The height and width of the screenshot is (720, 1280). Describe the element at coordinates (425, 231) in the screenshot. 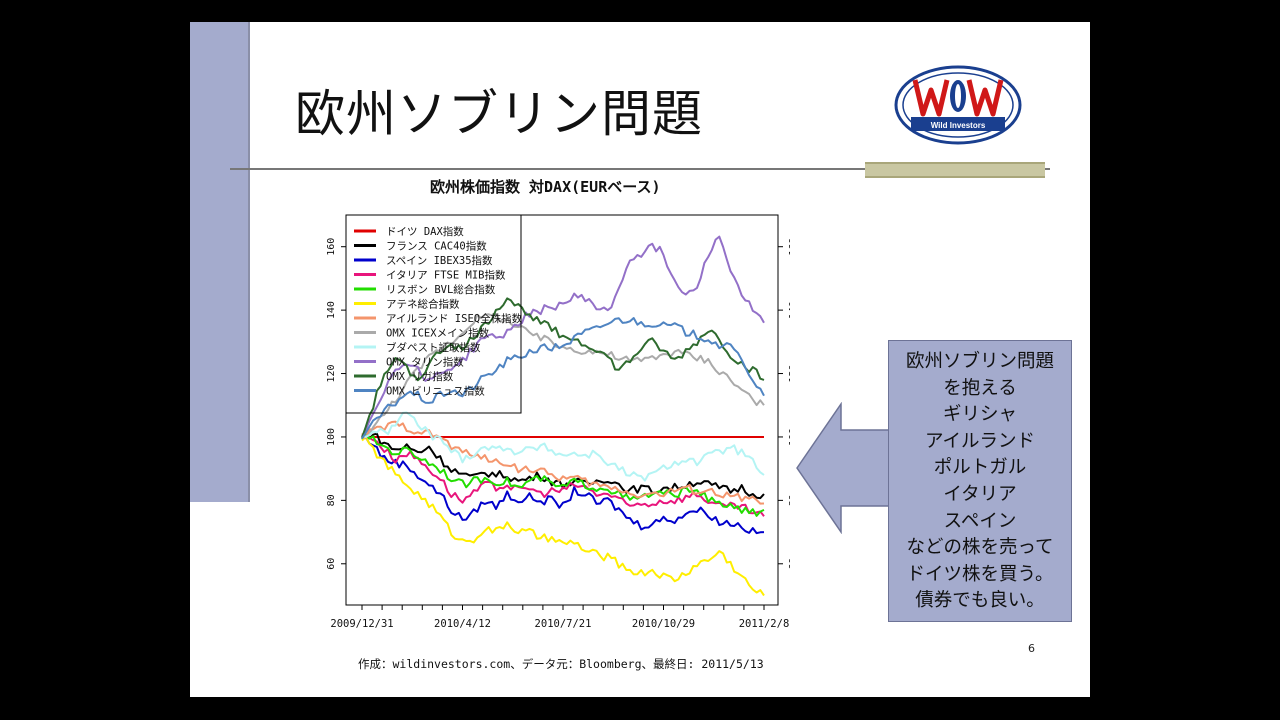

I see `legend-label: ドイツ DAX指数` at that location.